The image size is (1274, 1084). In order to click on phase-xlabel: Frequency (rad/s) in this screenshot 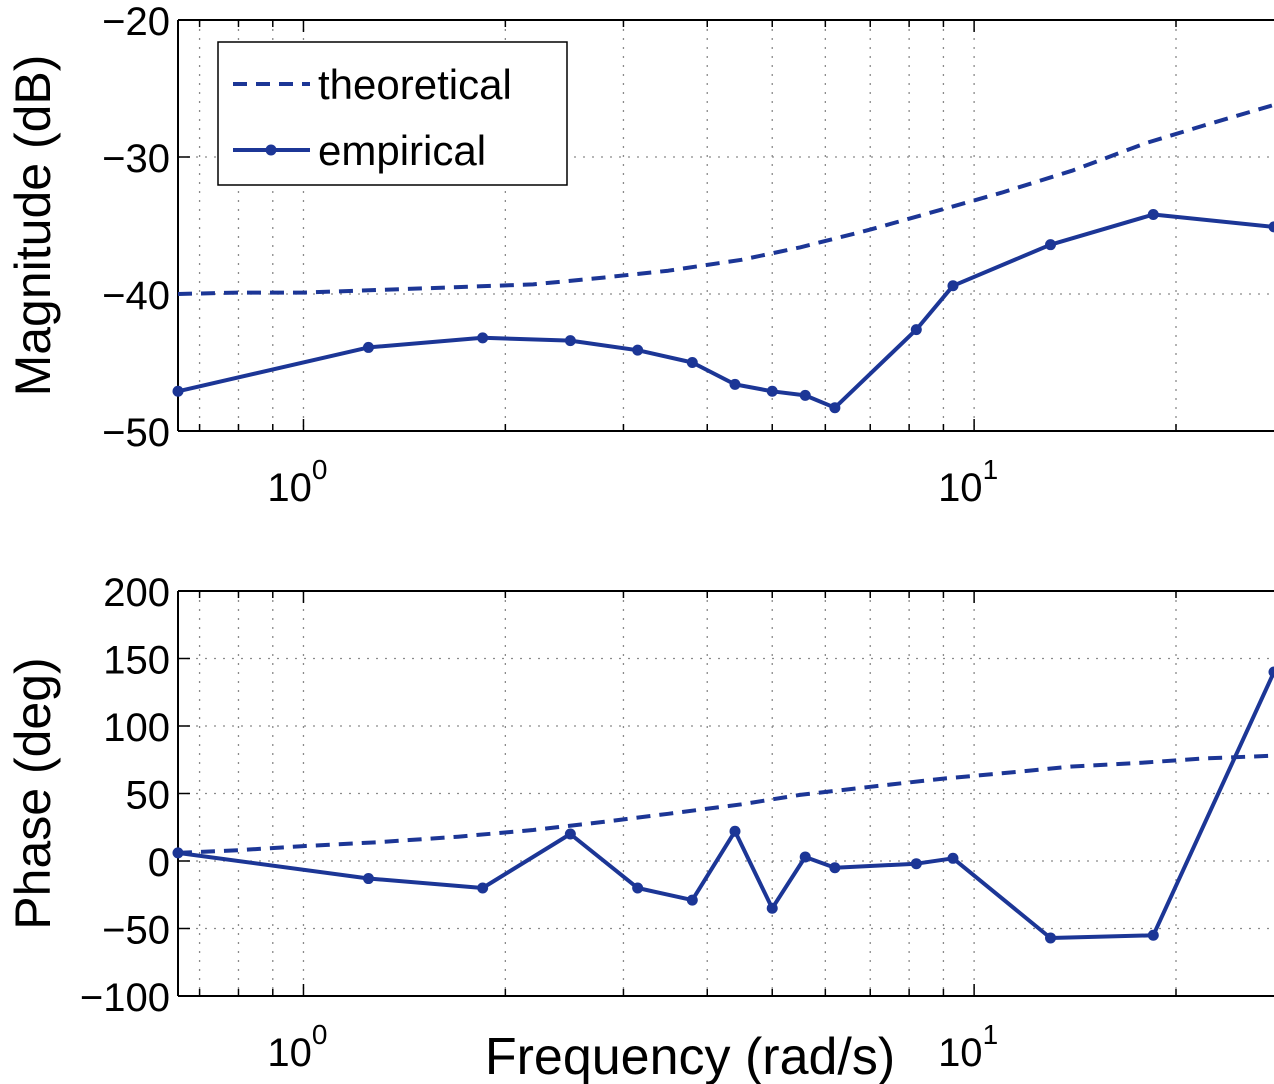, I will do `click(690, 1056)`.